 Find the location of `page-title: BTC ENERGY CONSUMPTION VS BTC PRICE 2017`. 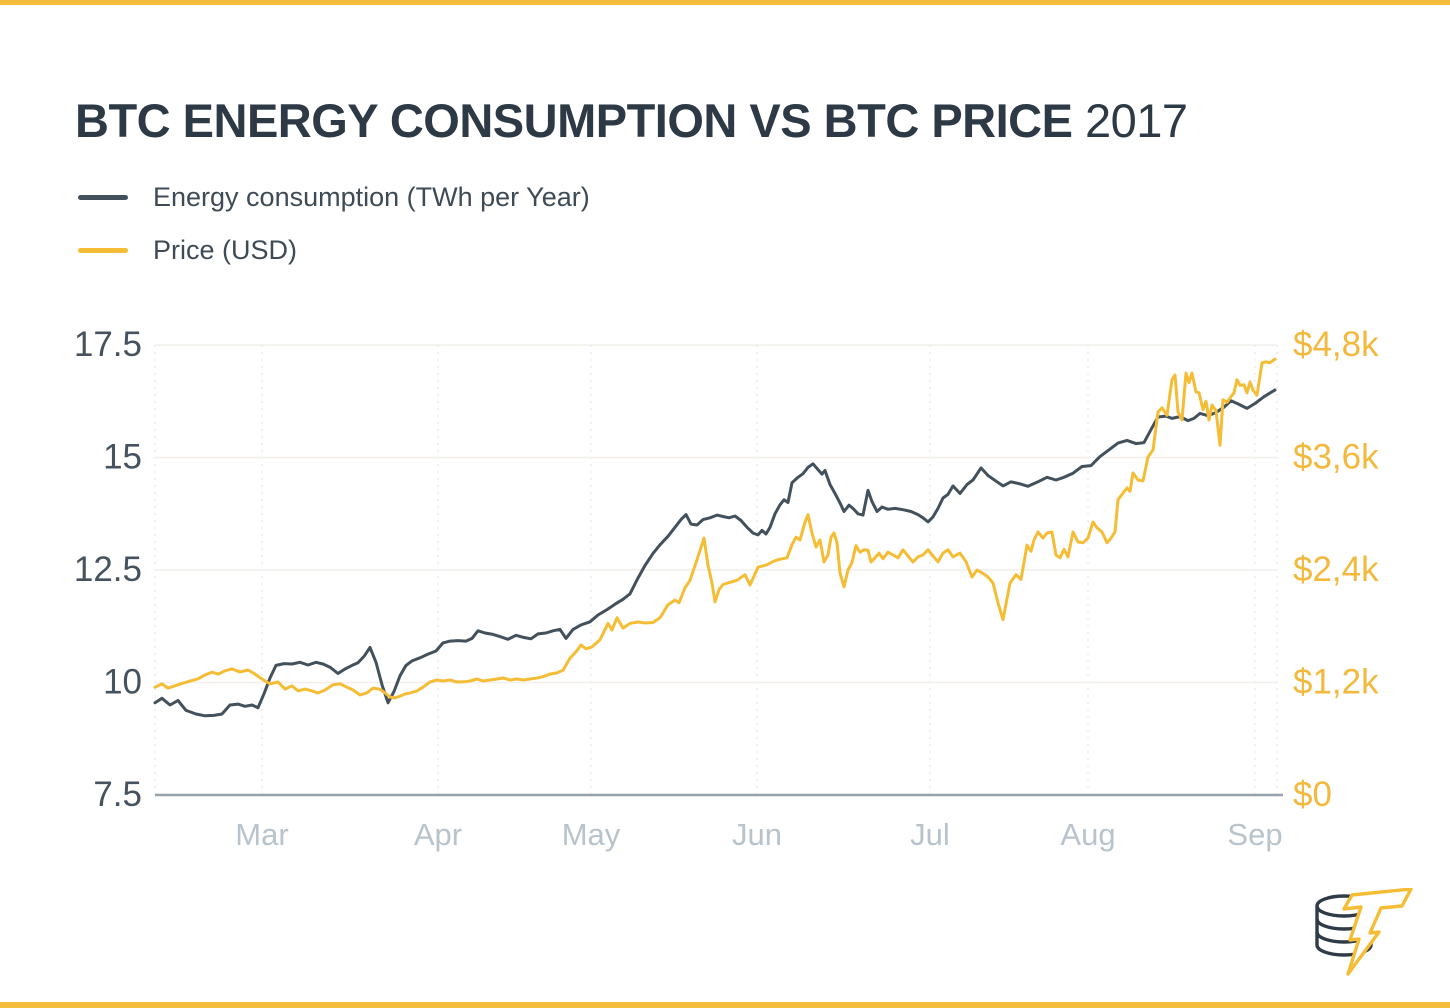

page-title: BTC ENERGY CONSUMPTION VS BTC PRICE 2017 is located at coordinates (631, 121).